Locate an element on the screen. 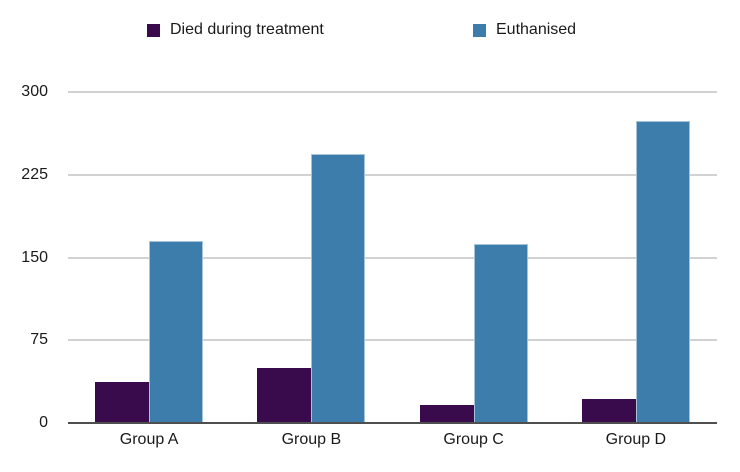 Image resolution: width=740 pixels, height=472 pixels. x-label-group-c: Group C is located at coordinates (473, 439).